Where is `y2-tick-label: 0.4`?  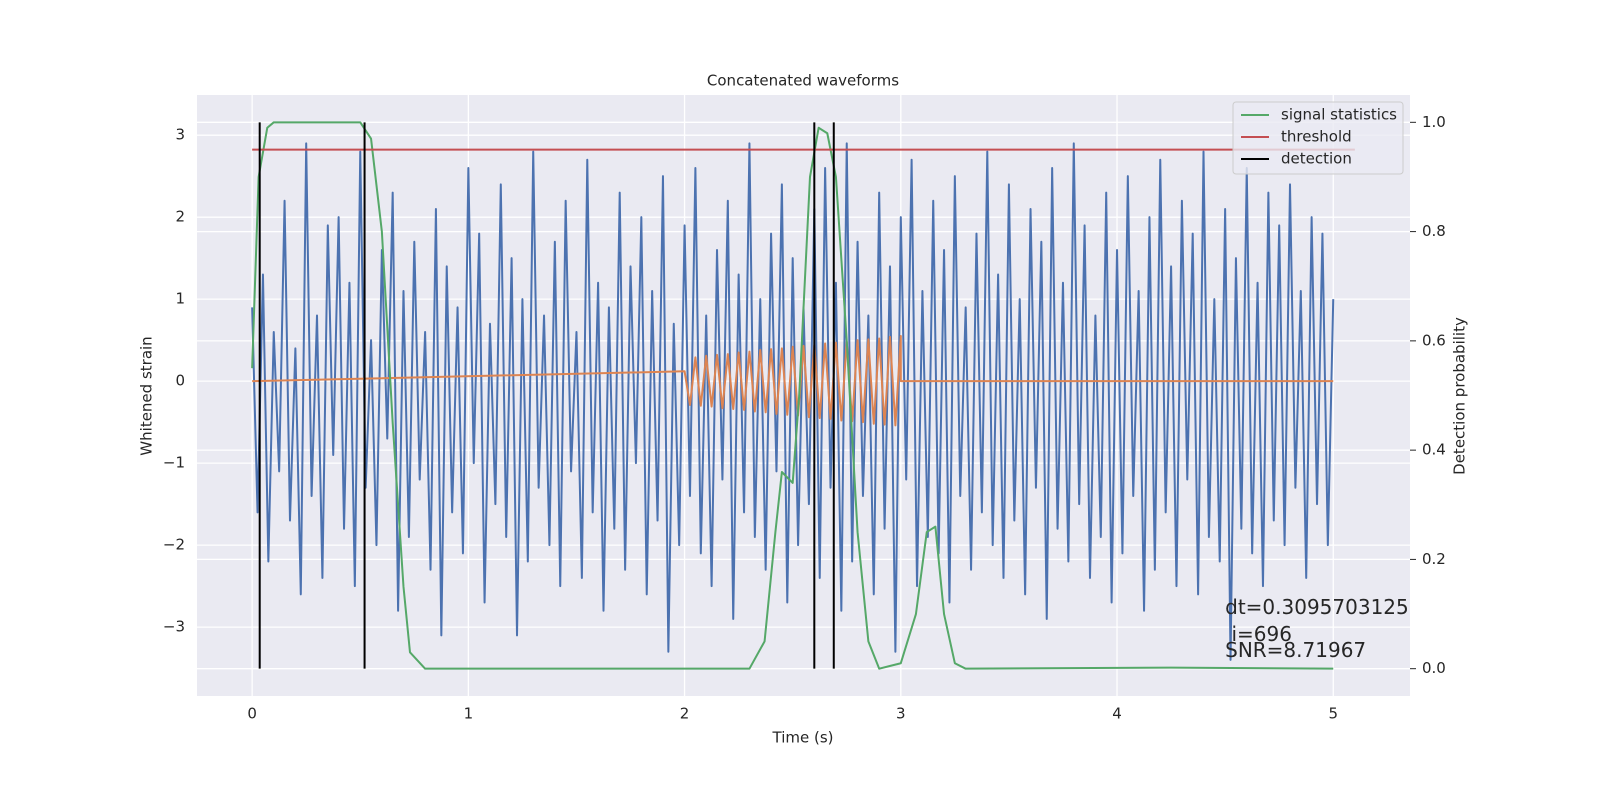
y2-tick-label: 0.4 is located at coordinates (1434, 450).